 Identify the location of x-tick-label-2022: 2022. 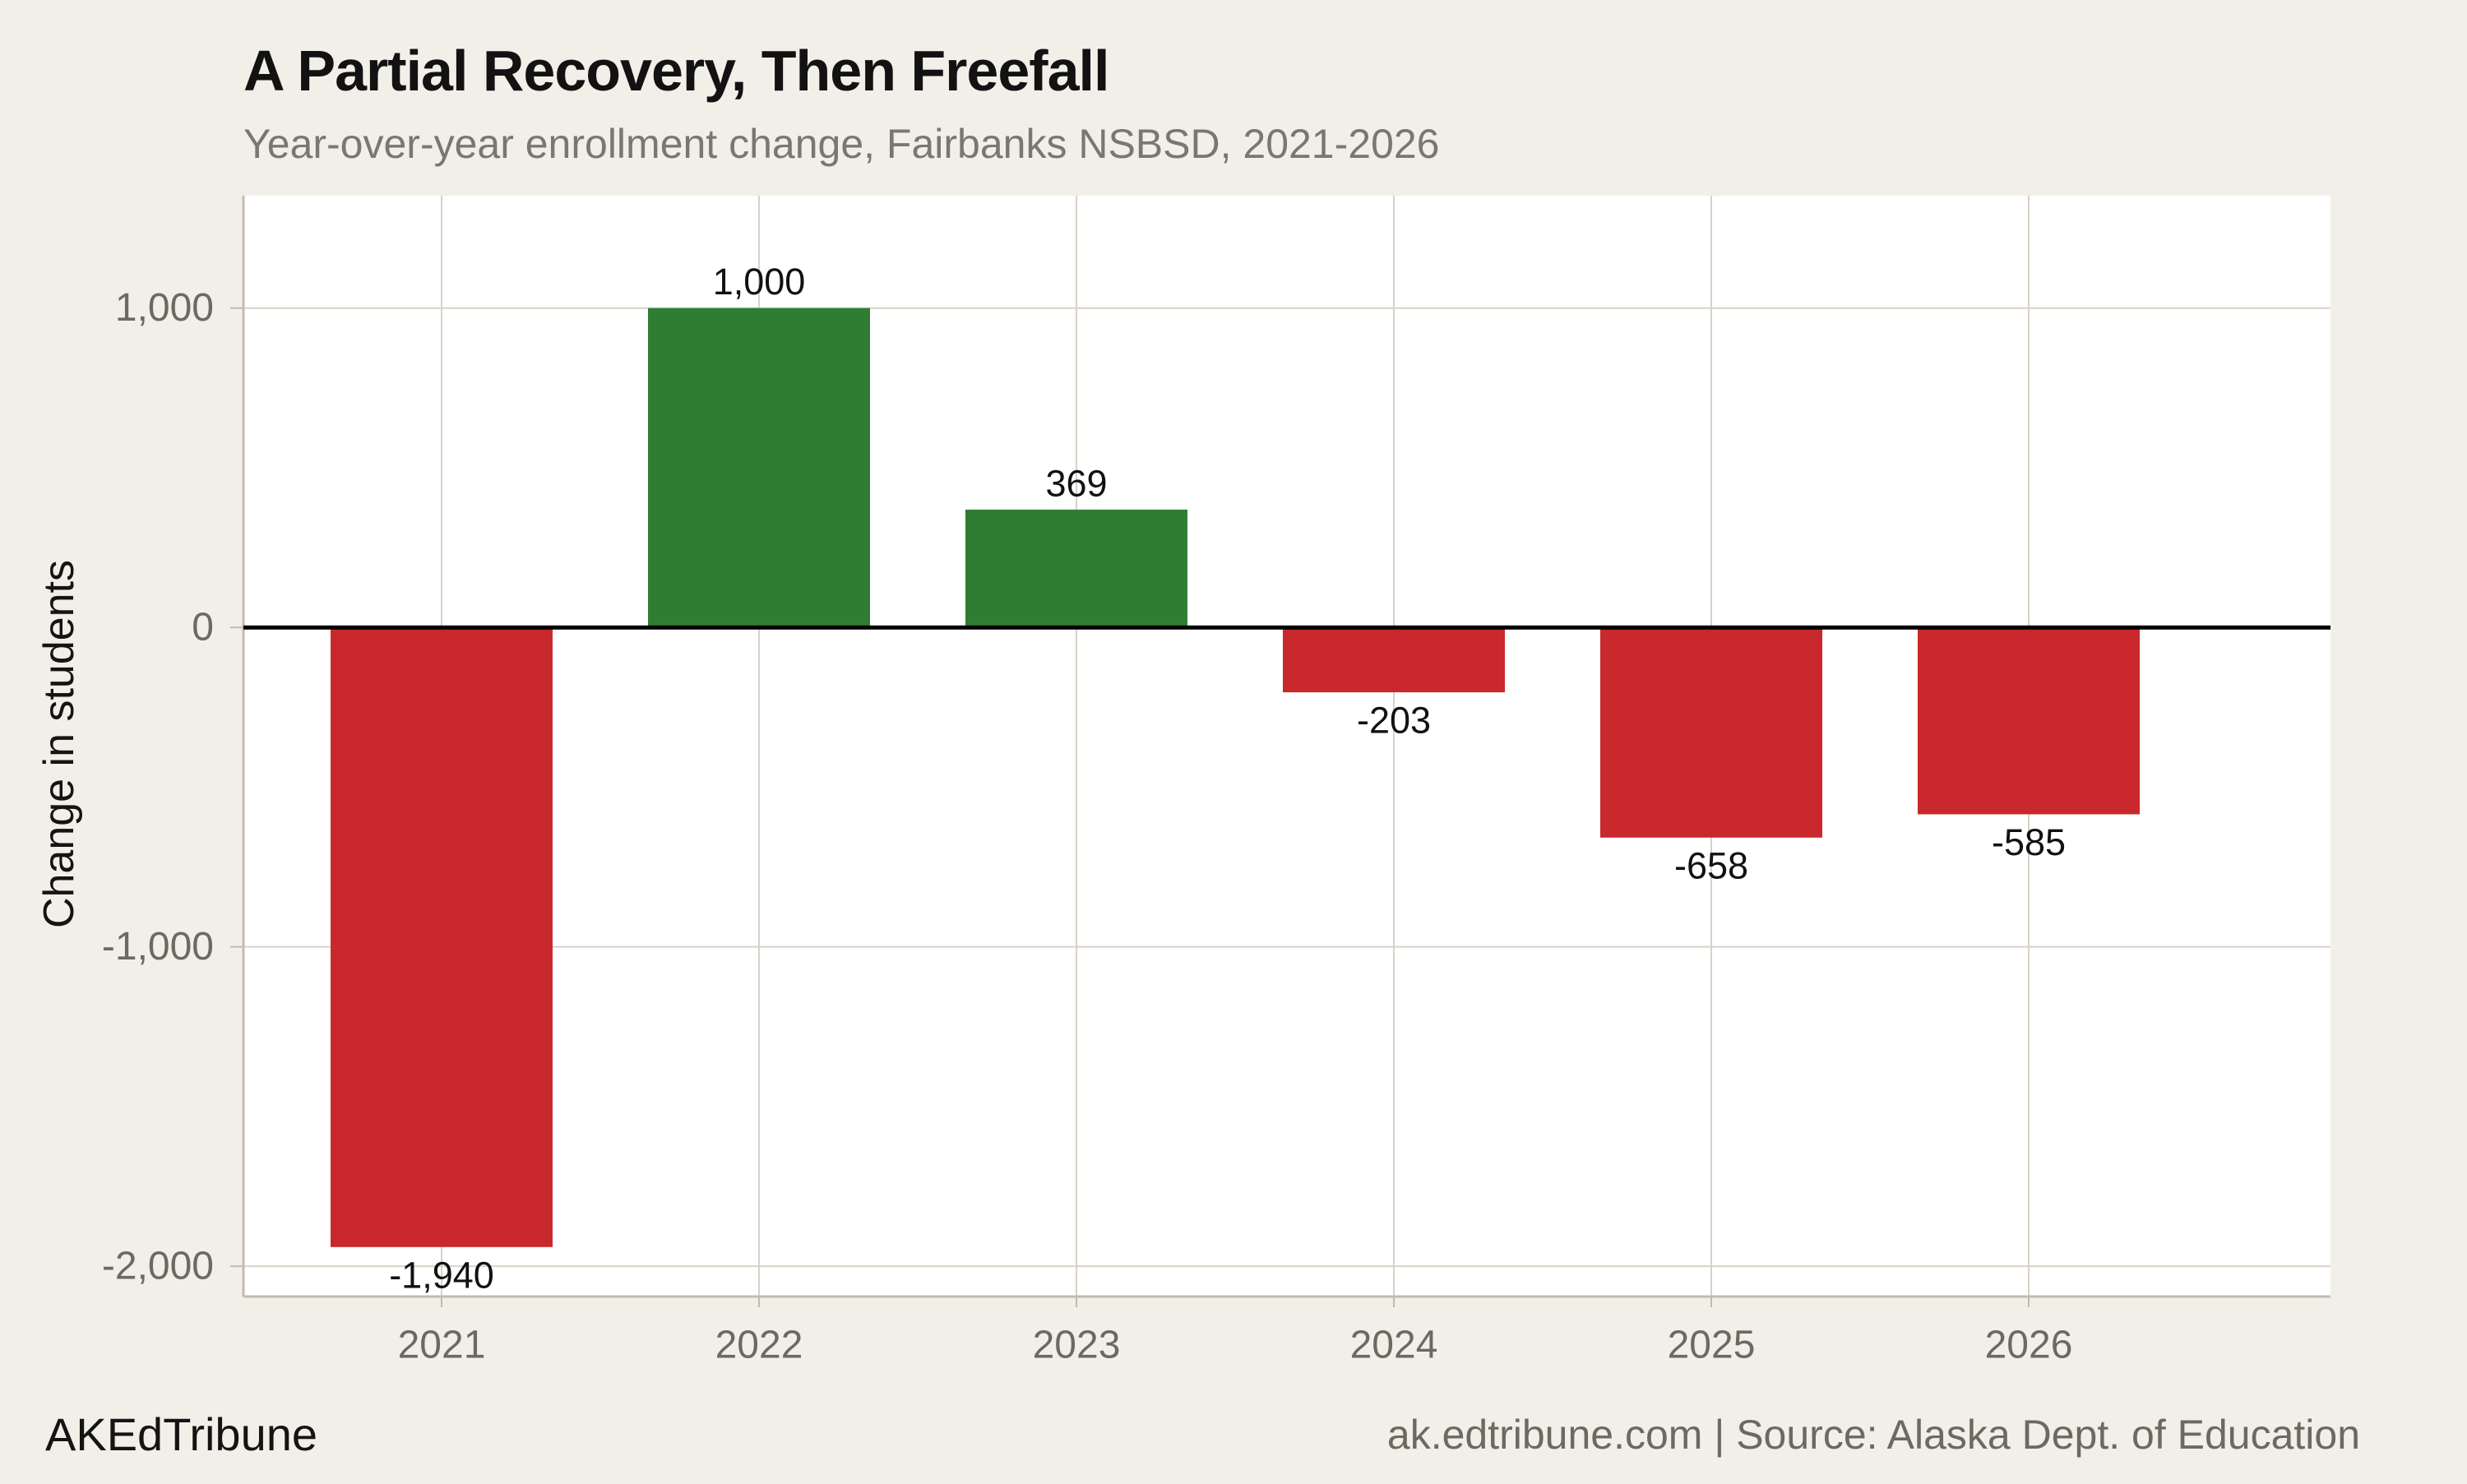
(759, 1346).